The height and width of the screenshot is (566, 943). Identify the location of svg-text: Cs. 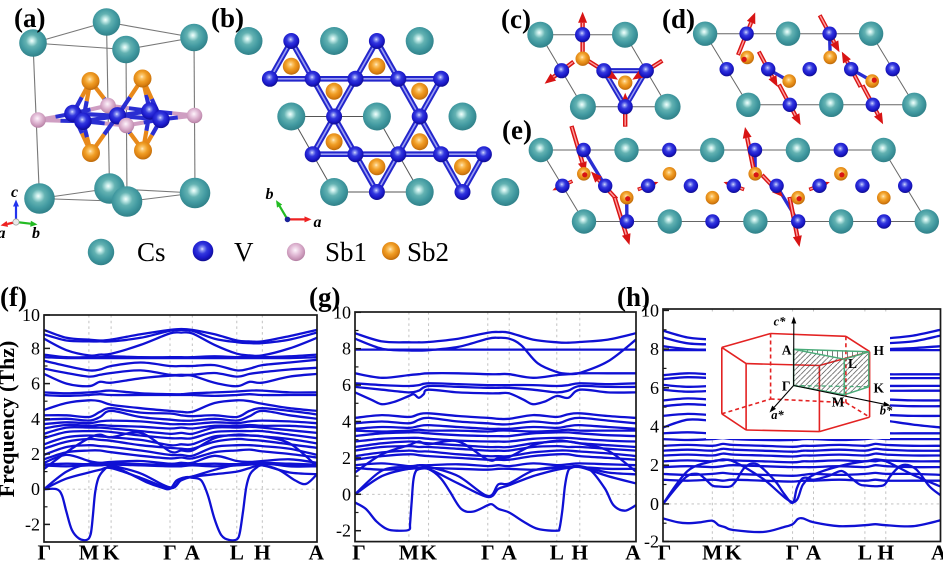
(151, 252).